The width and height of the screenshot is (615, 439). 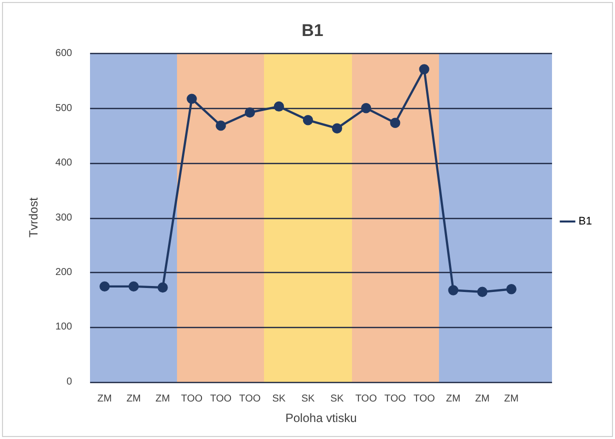 I want to click on y-tick-label: 600, so click(x=64, y=54).